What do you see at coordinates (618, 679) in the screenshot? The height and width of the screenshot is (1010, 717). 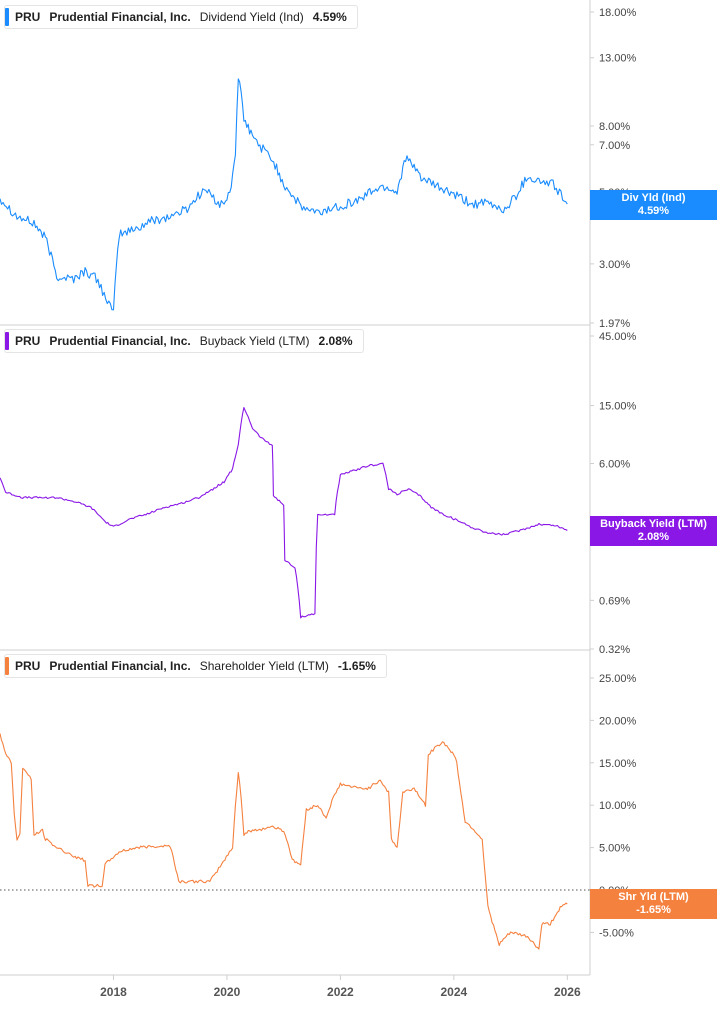 I see `y-tick-label: 25.00%` at bounding box center [618, 679].